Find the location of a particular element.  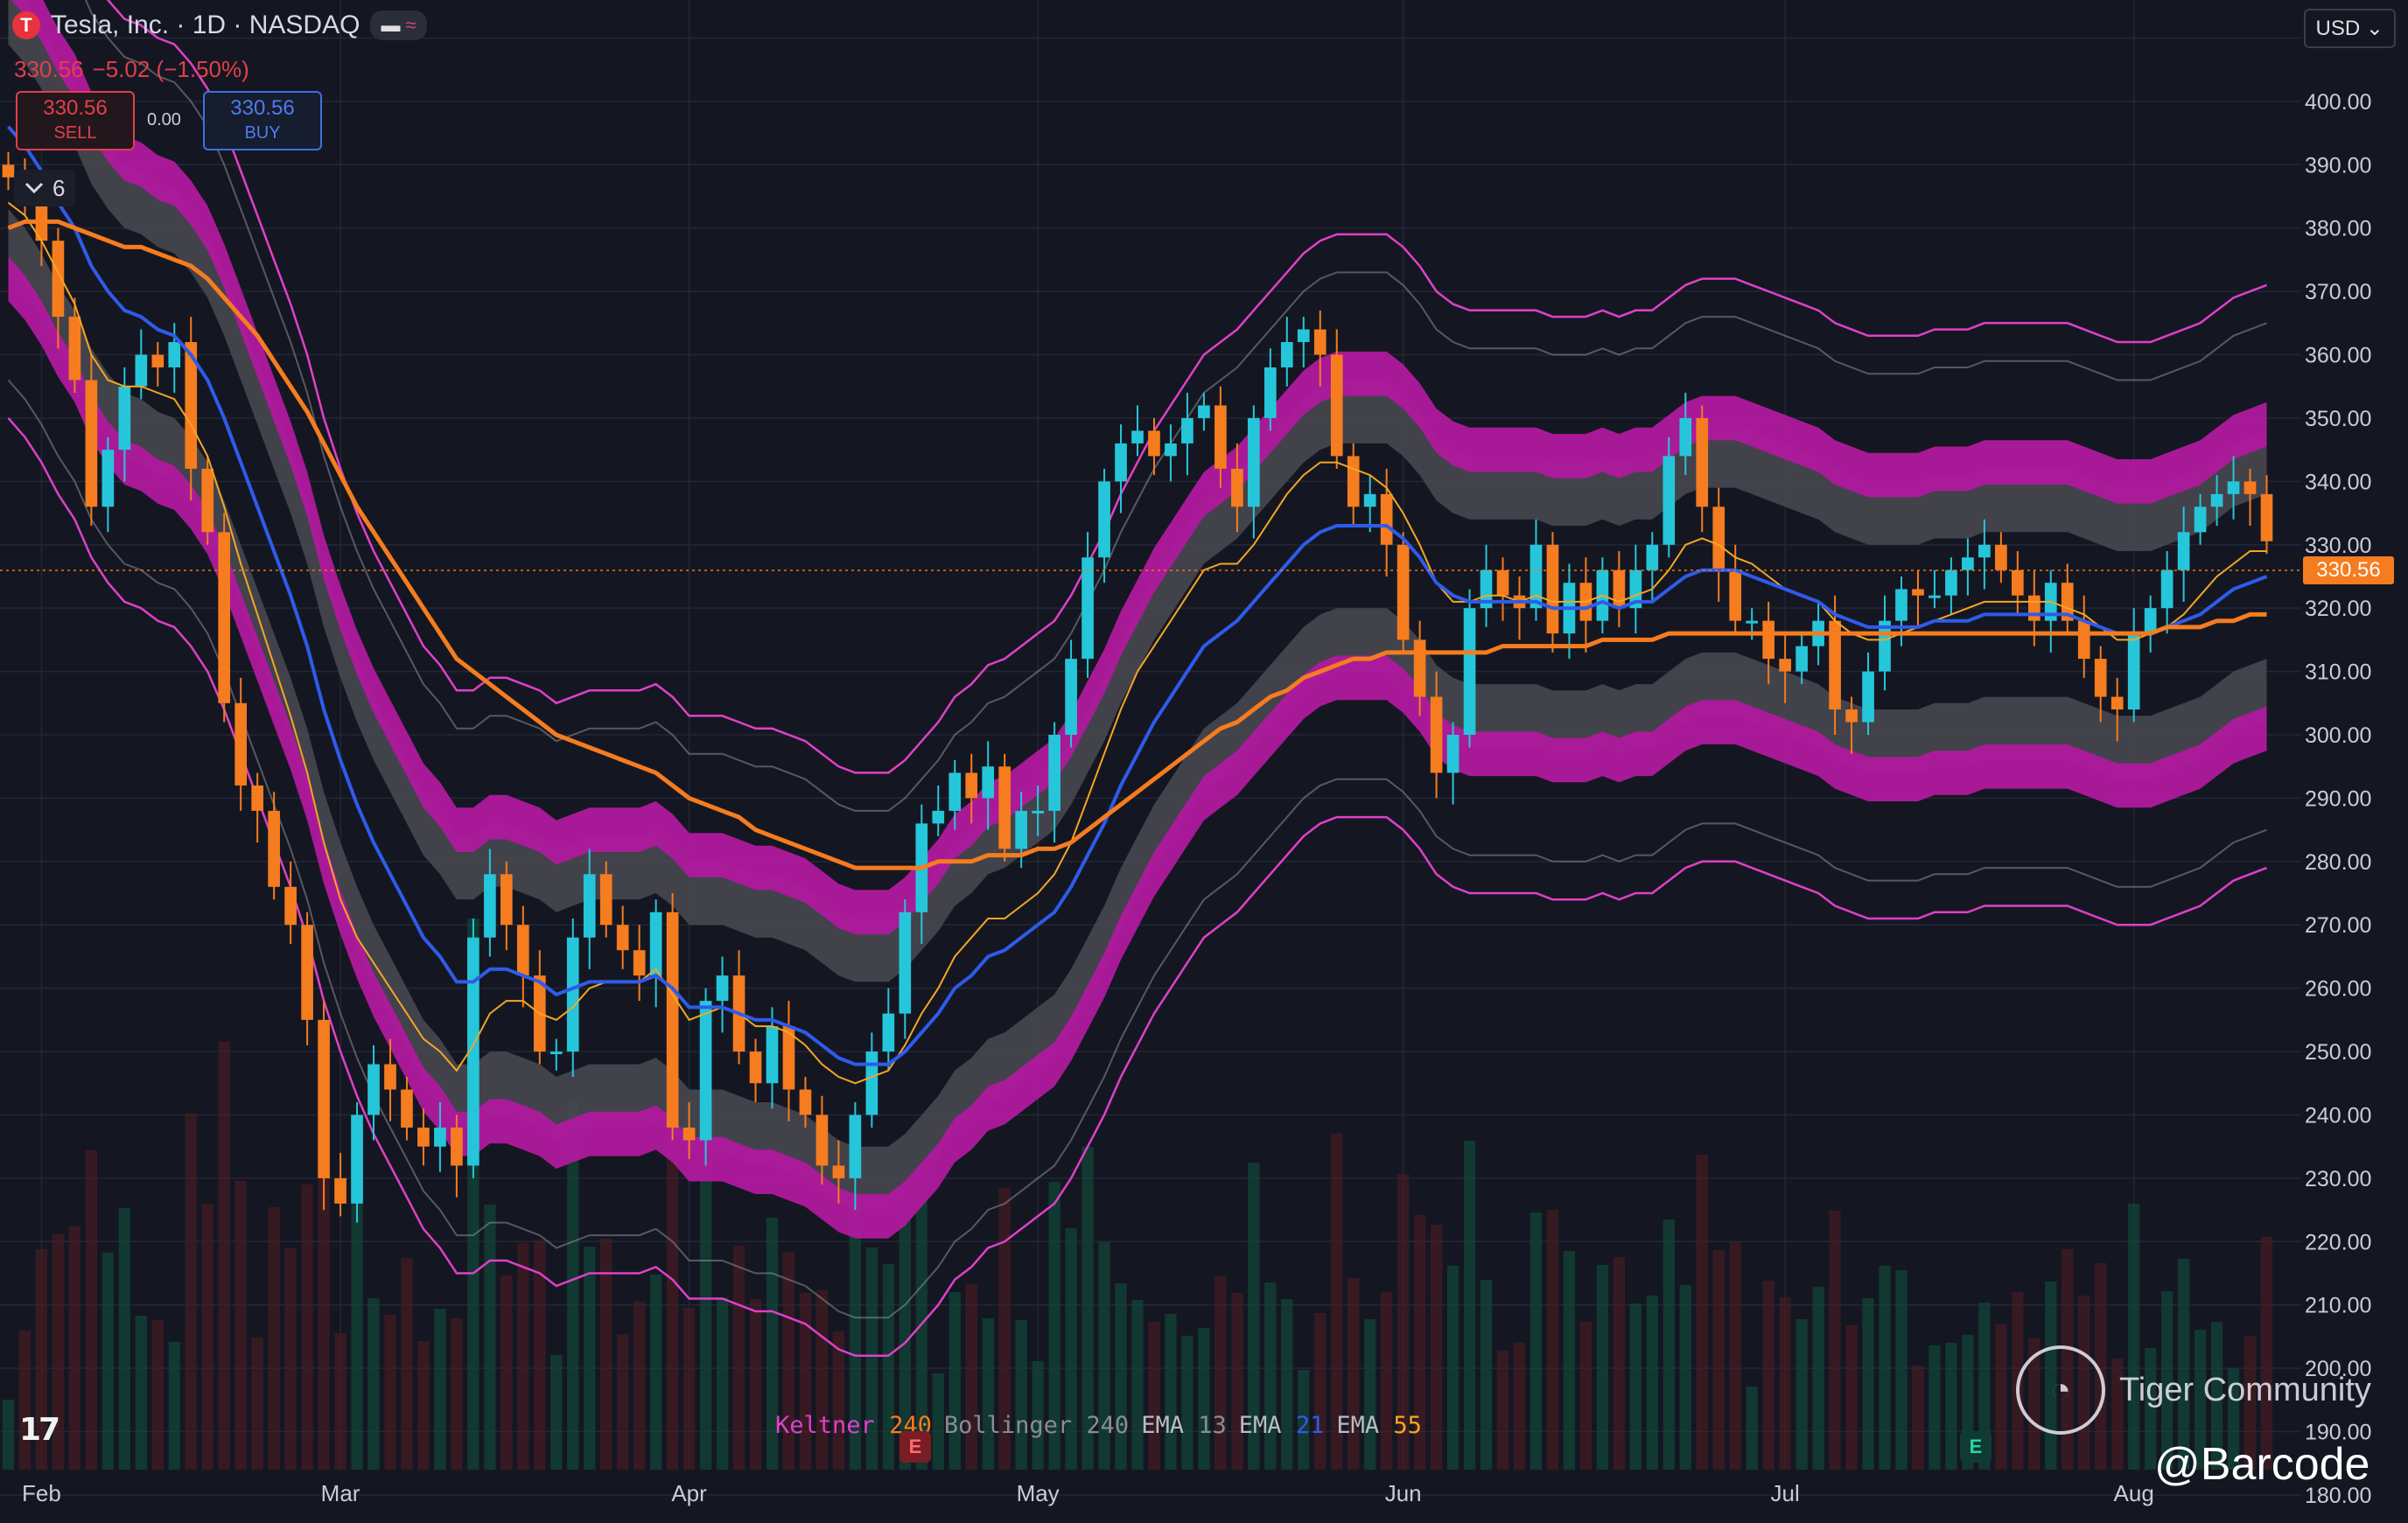

currency-selector: USD ⌄ is located at coordinates (2349, 29).